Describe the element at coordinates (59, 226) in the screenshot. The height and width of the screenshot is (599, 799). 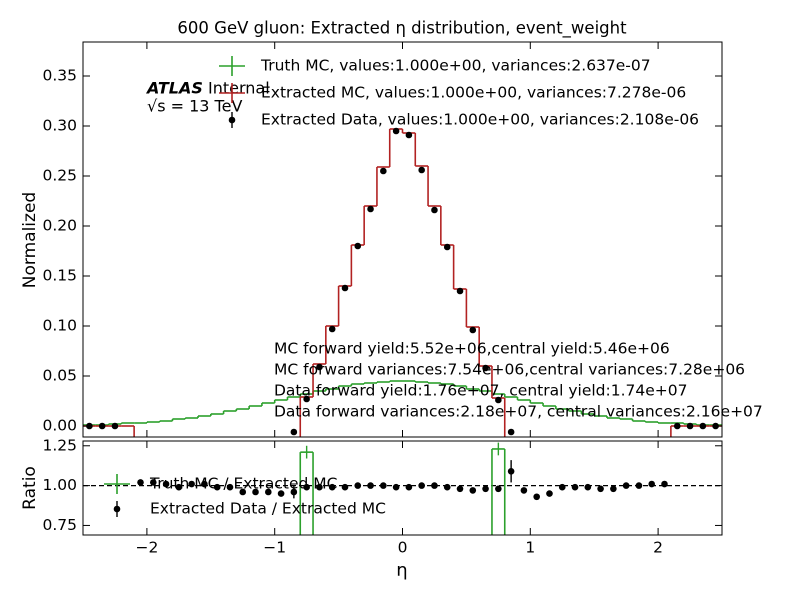
I see `y-tick-label: 0.20` at that location.